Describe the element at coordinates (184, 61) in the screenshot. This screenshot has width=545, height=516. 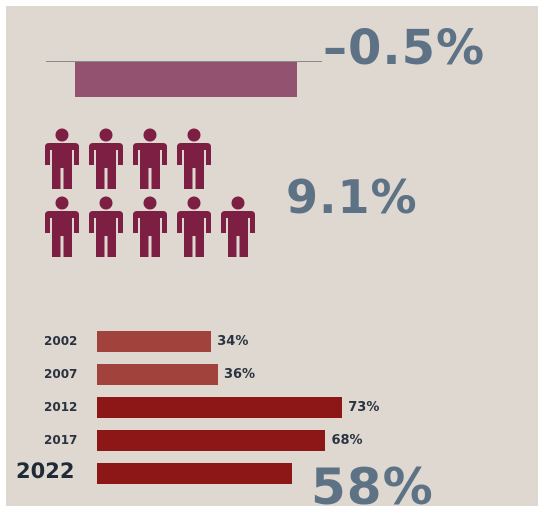
I see `baseline-line` at that location.